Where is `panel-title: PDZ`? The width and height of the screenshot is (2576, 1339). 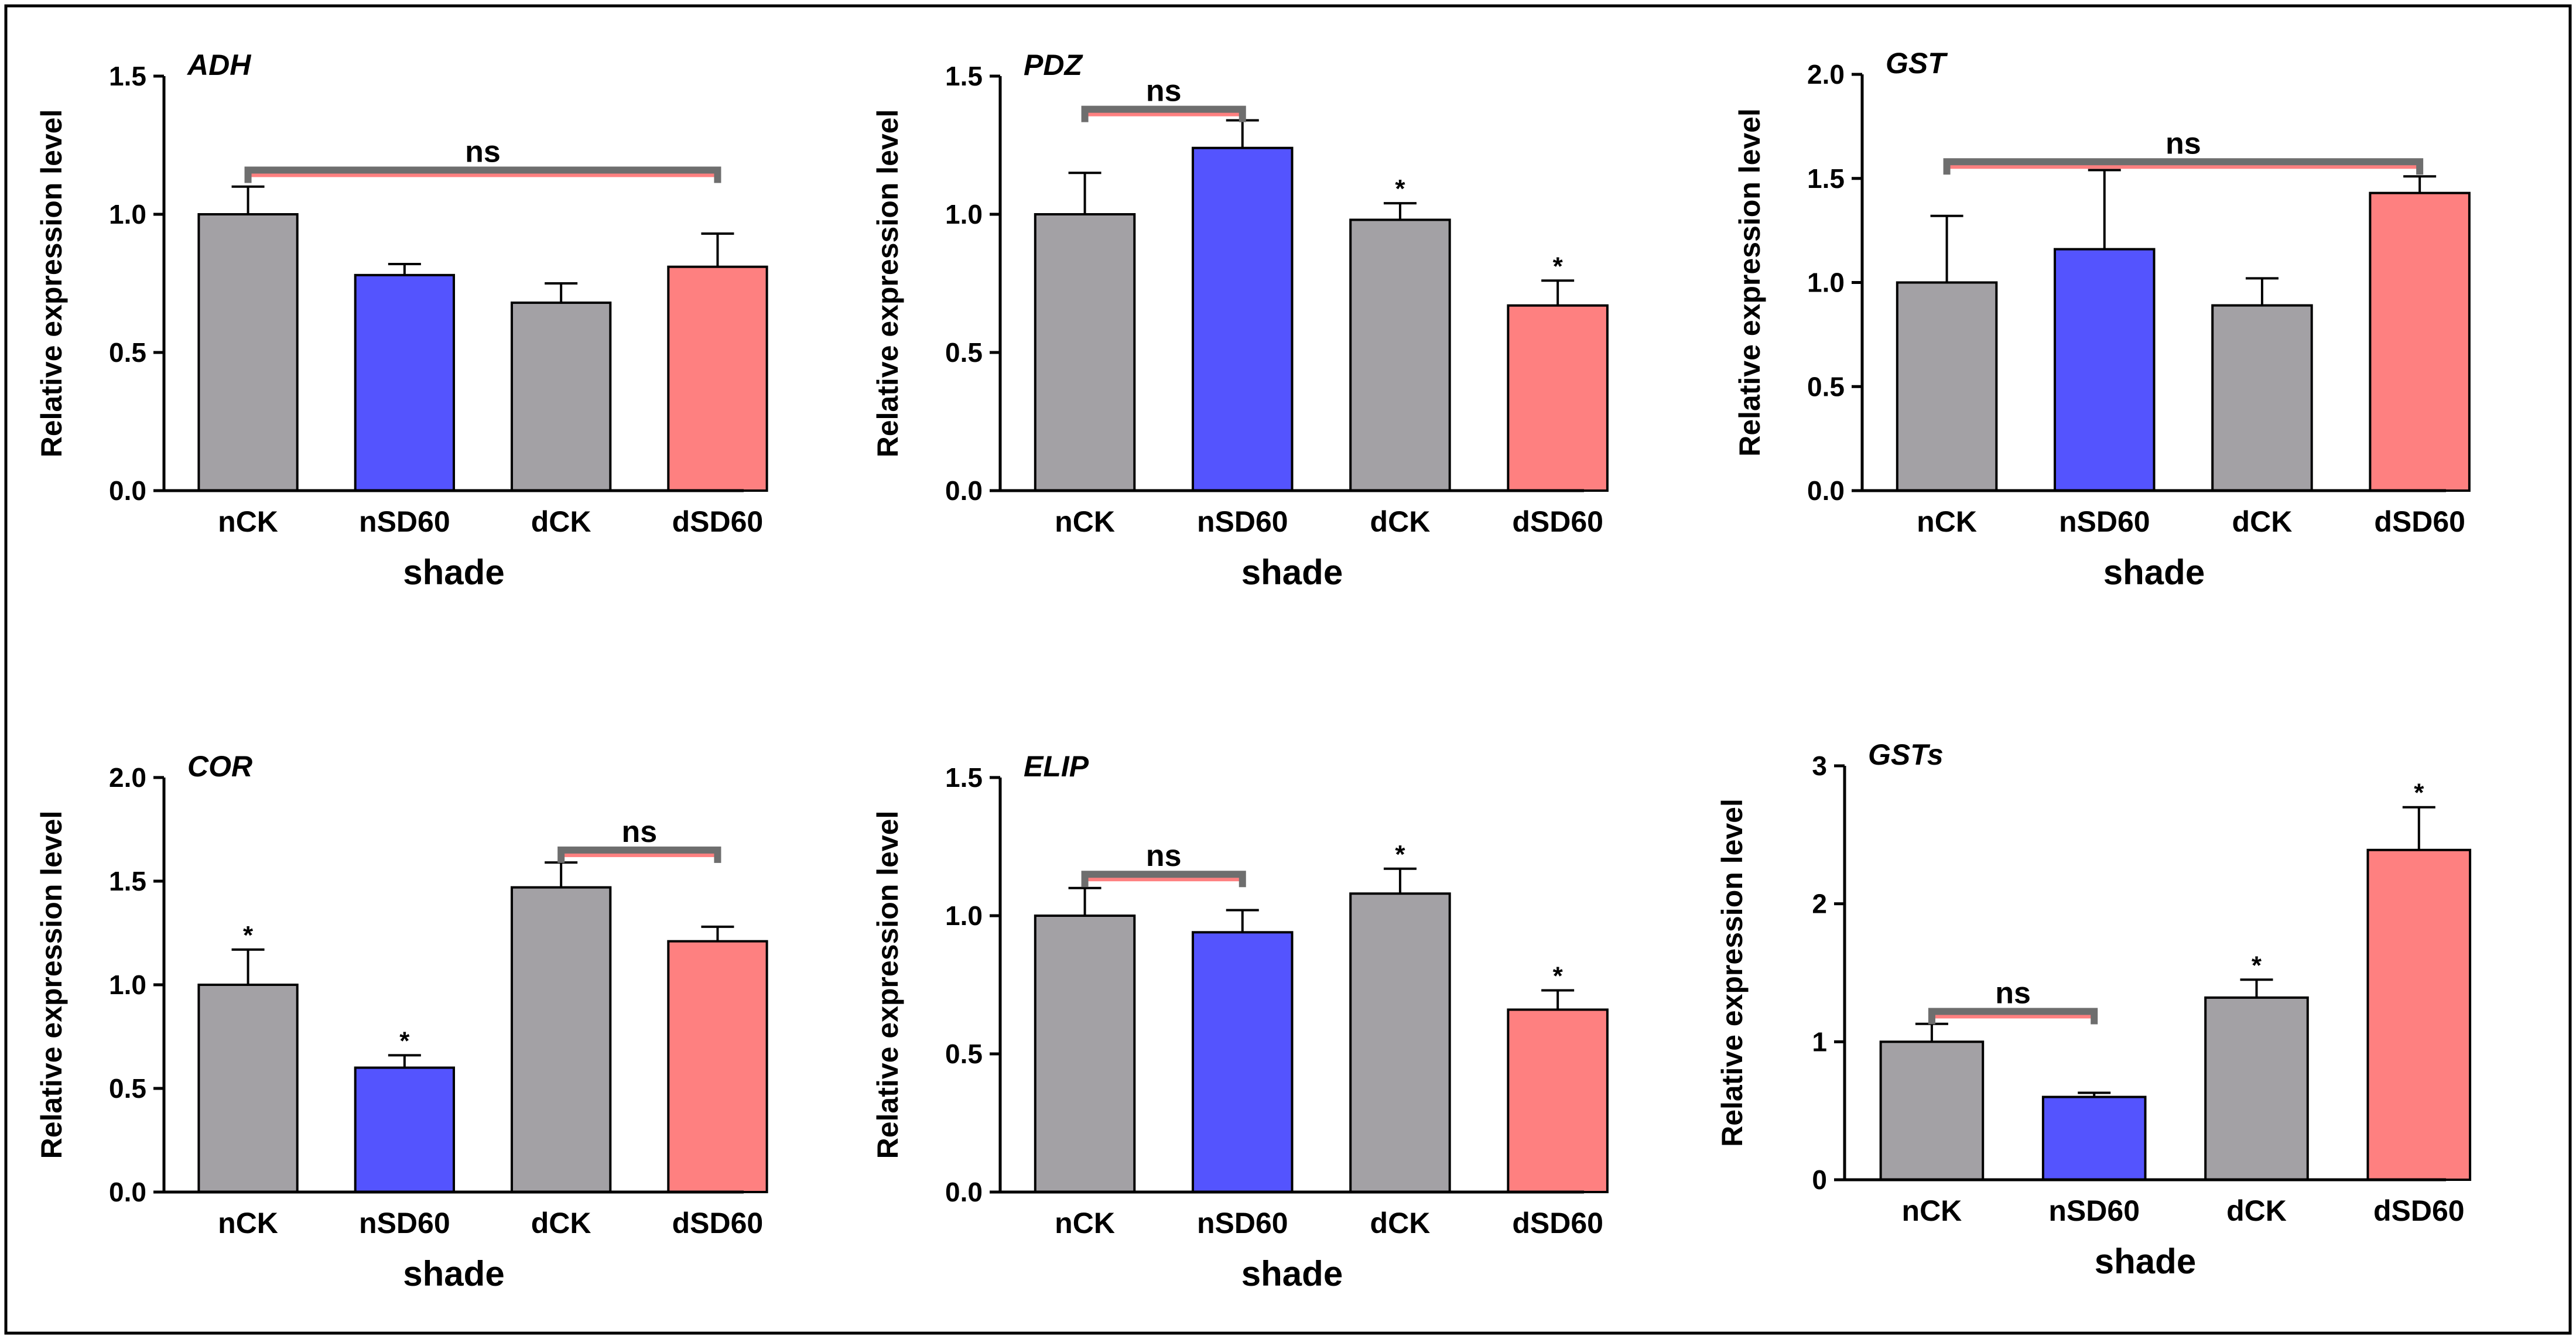 panel-title: PDZ is located at coordinates (1053, 65).